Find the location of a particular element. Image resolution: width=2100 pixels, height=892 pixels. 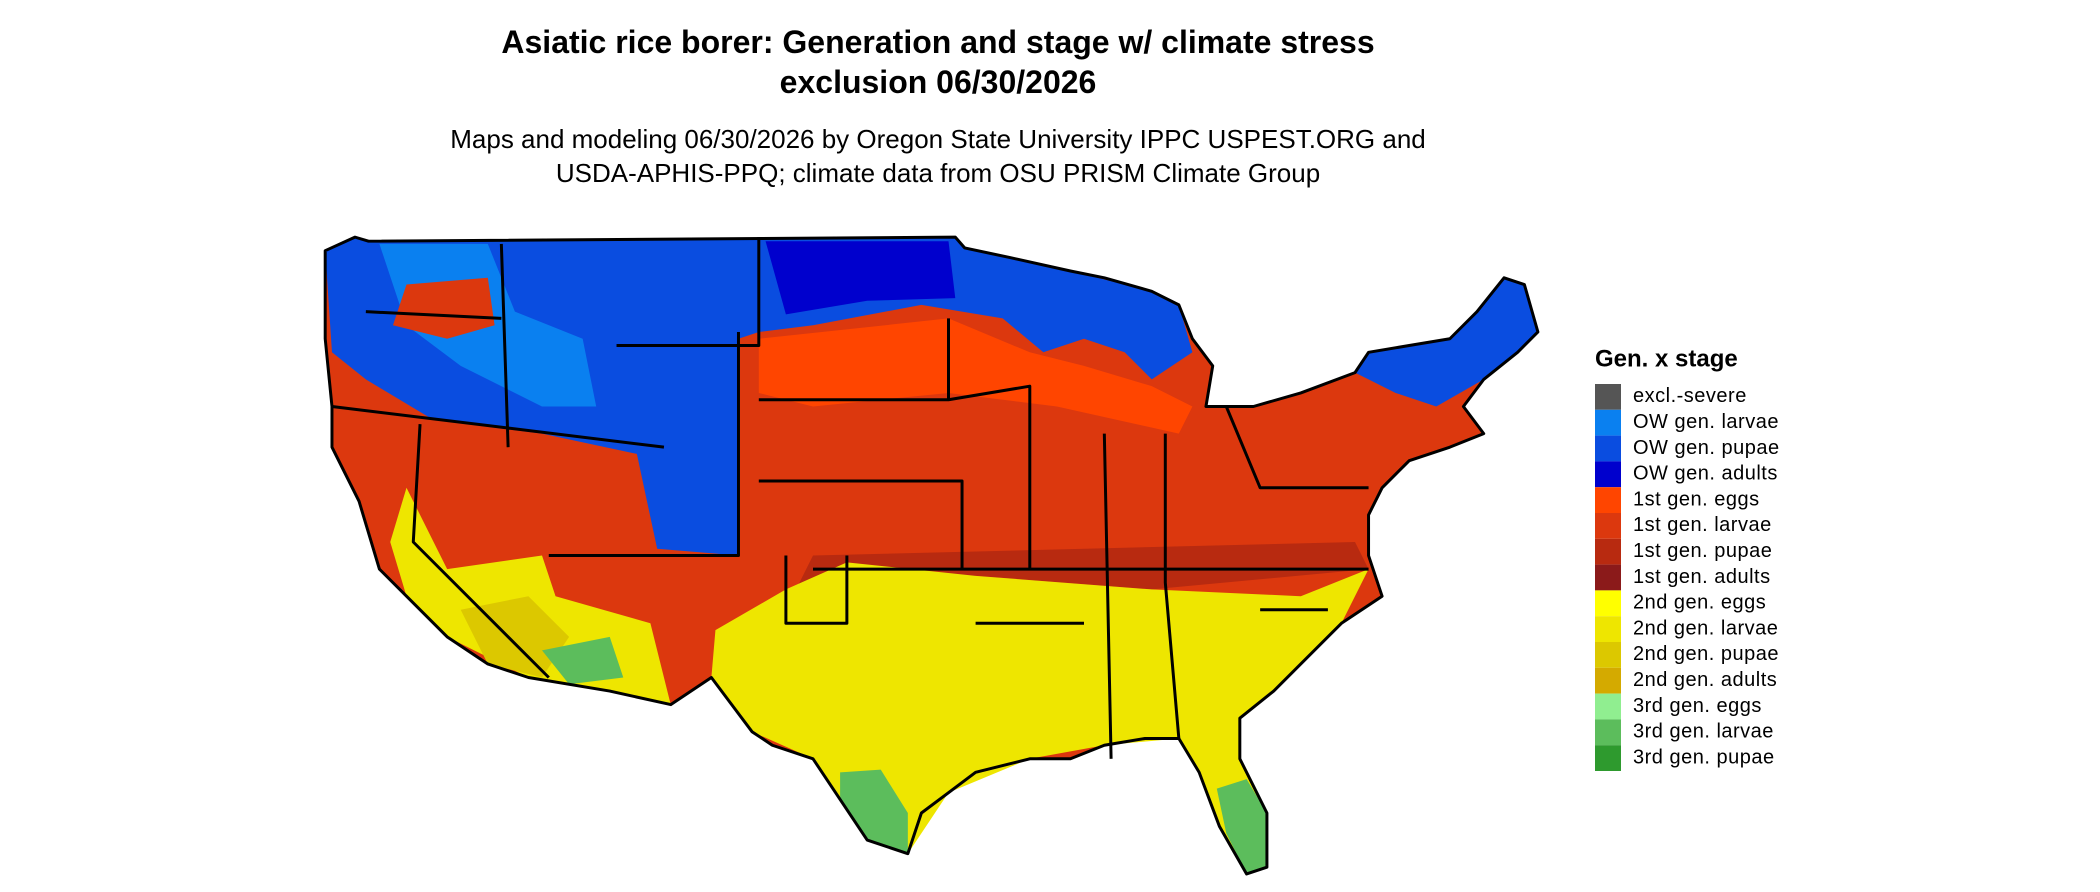

legend-label: OW gen. adults is located at coordinates (1705, 474).